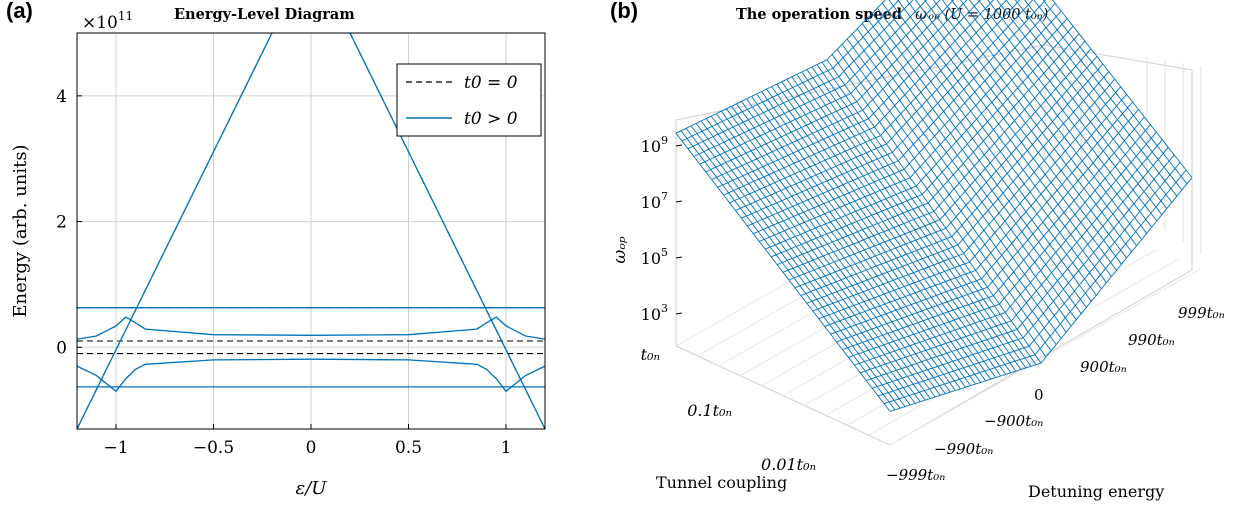 Image resolution: width=1242 pixels, height=506 pixels. Describe the element at coordinates (213, 448) in the screenshot. I see `x-tick-label: −0.5` at that location.